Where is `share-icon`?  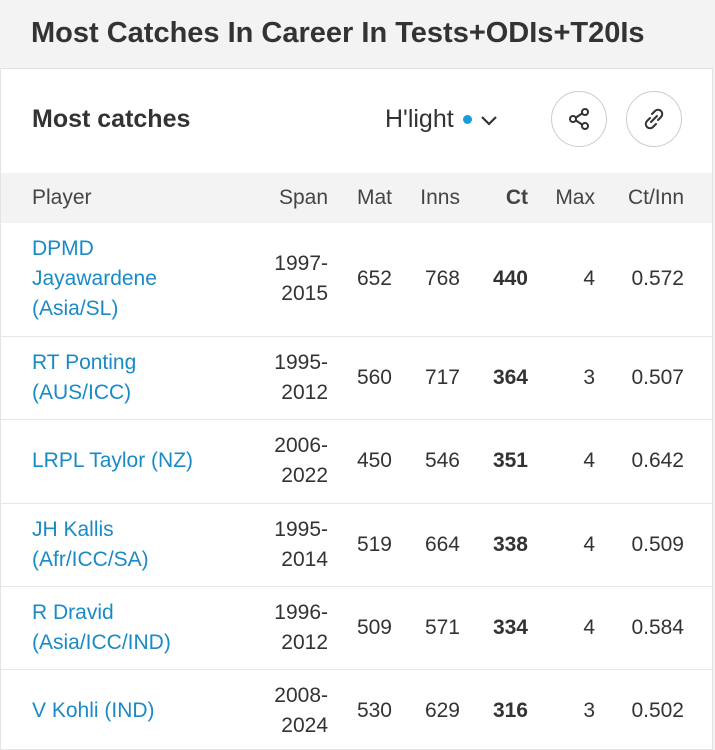
share-icon is located at coordinates (579, 119).